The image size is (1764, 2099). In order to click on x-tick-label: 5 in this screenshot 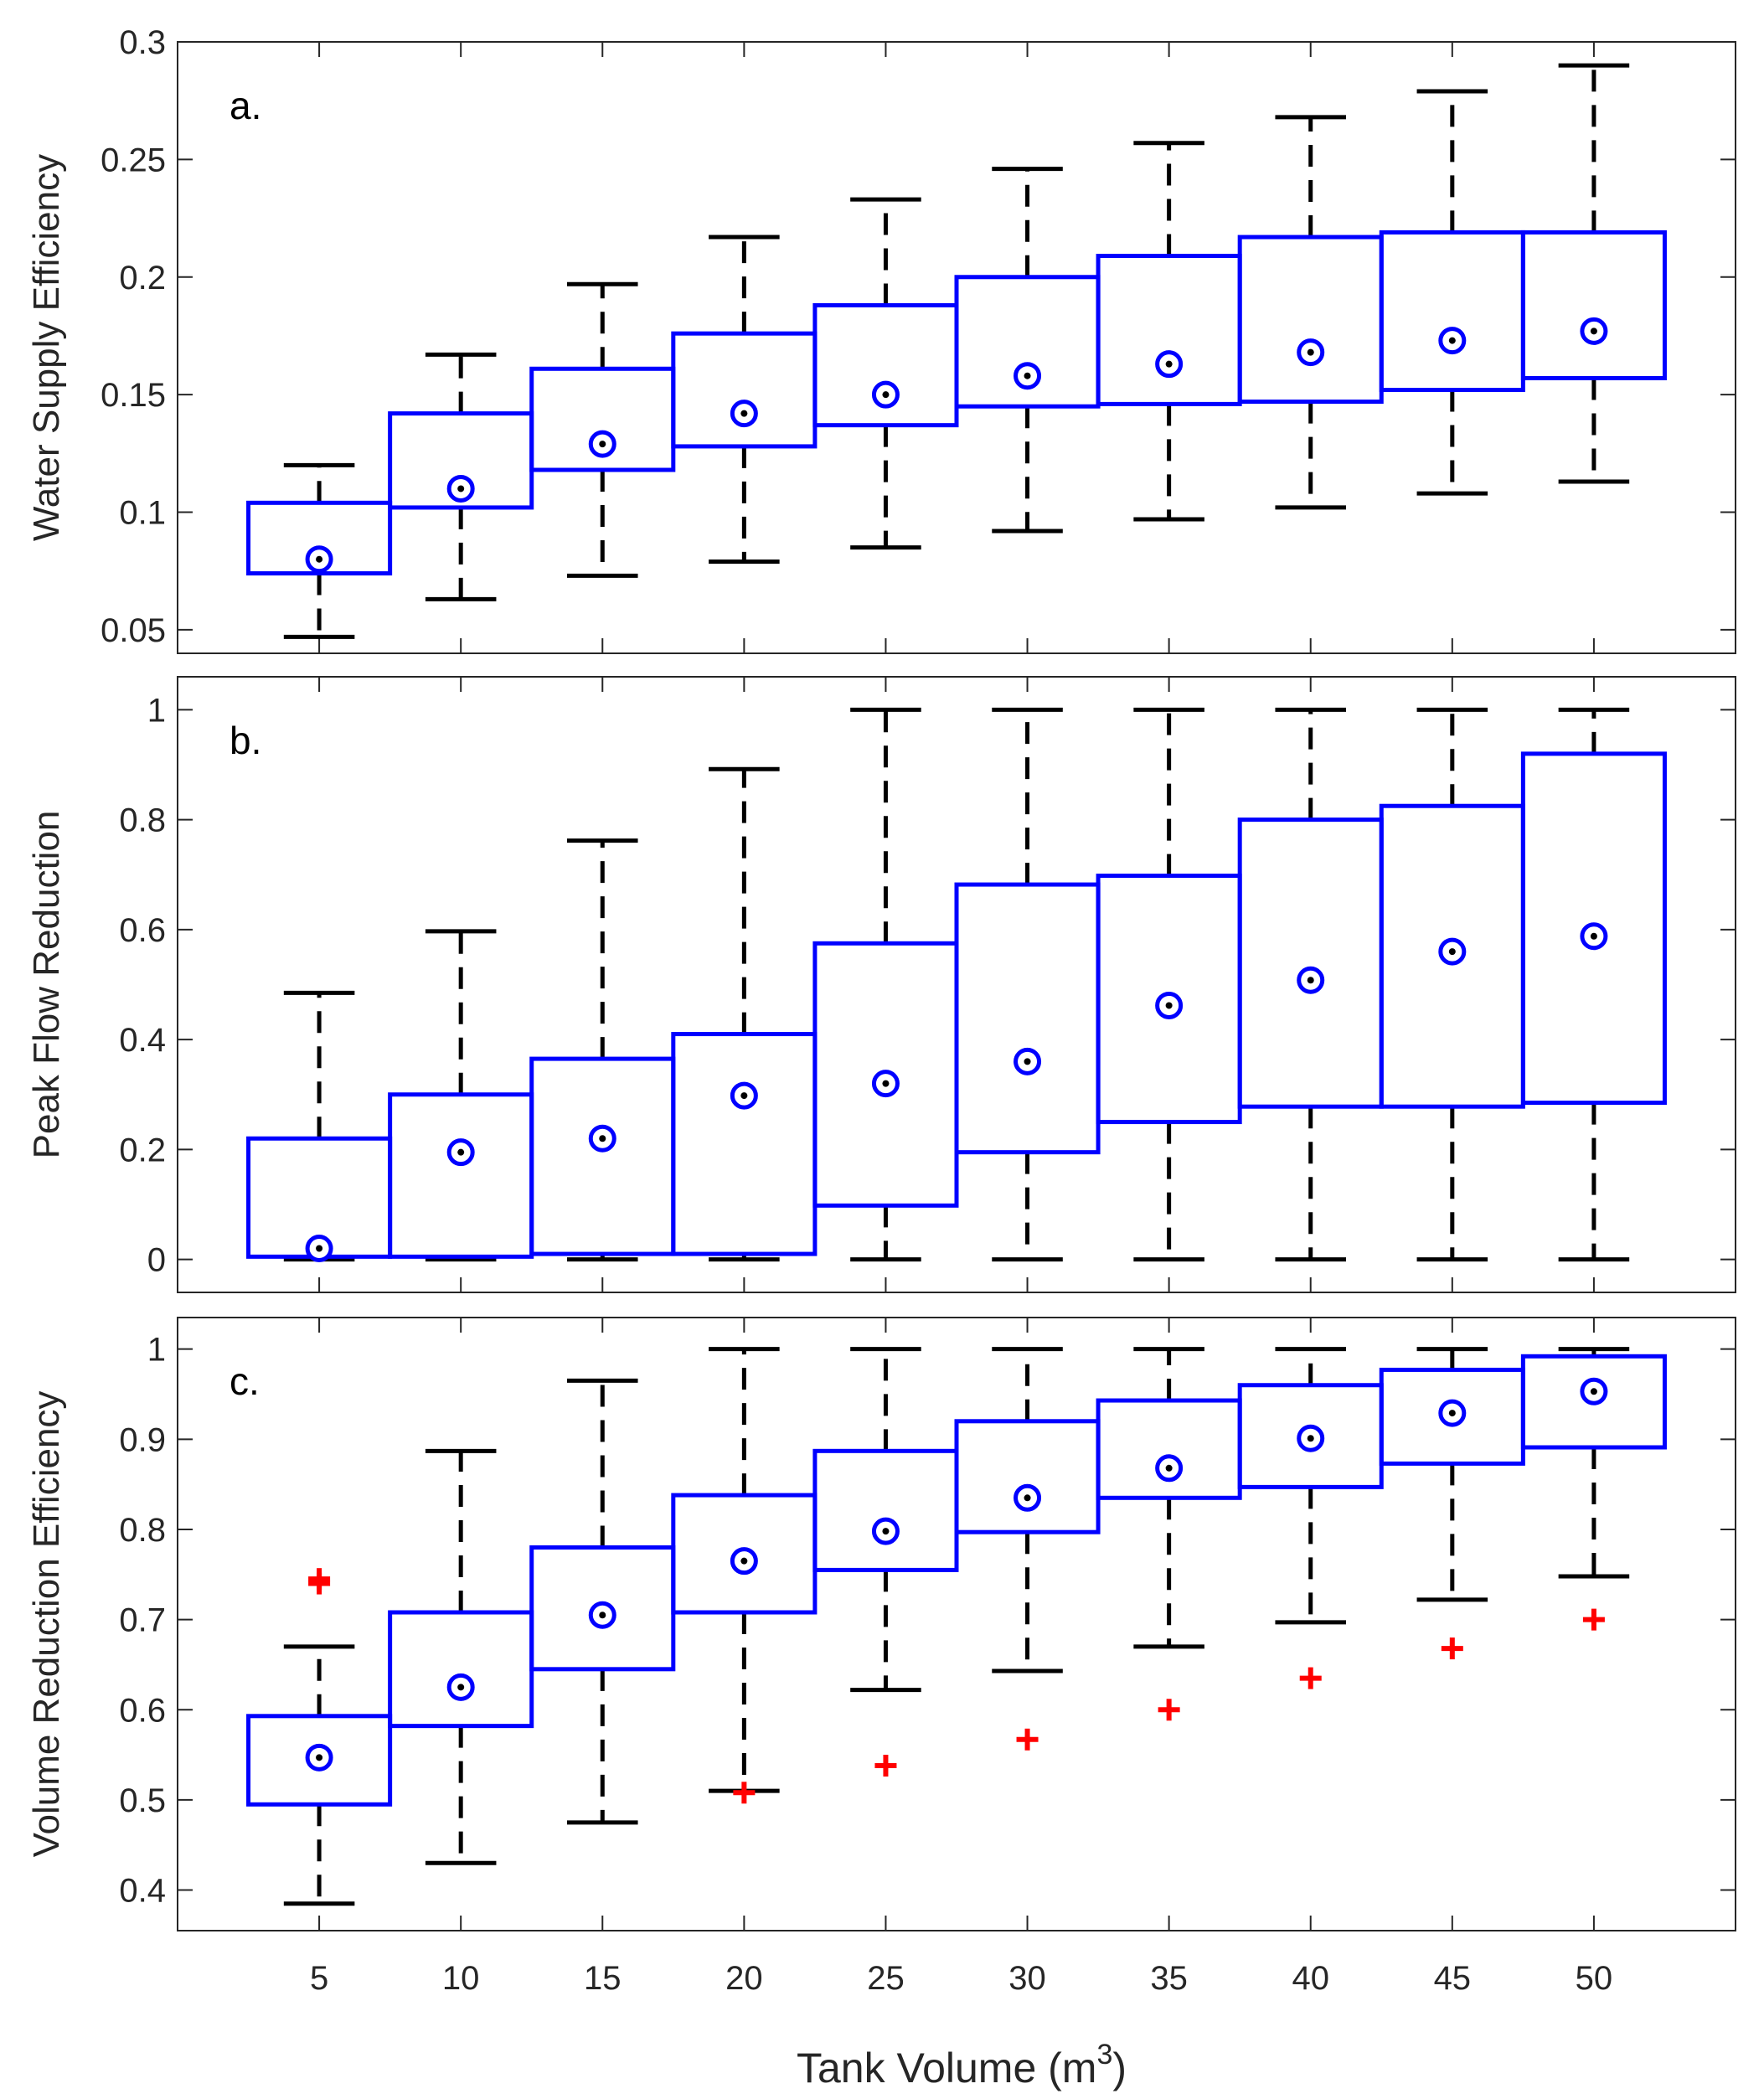, I will do `click(319, 1978)`.